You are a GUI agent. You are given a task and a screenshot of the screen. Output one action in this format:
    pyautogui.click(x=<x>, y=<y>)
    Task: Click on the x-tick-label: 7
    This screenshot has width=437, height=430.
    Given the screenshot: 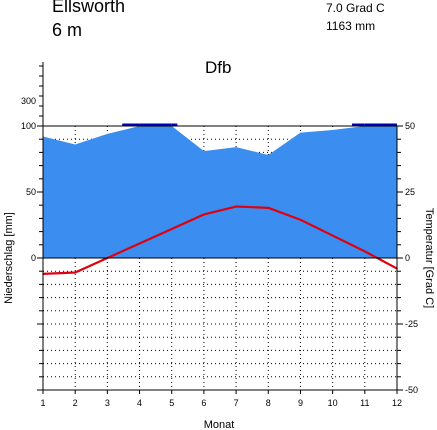 What is the action you would take?
    pyautogui.click(x=236, y=403)
    